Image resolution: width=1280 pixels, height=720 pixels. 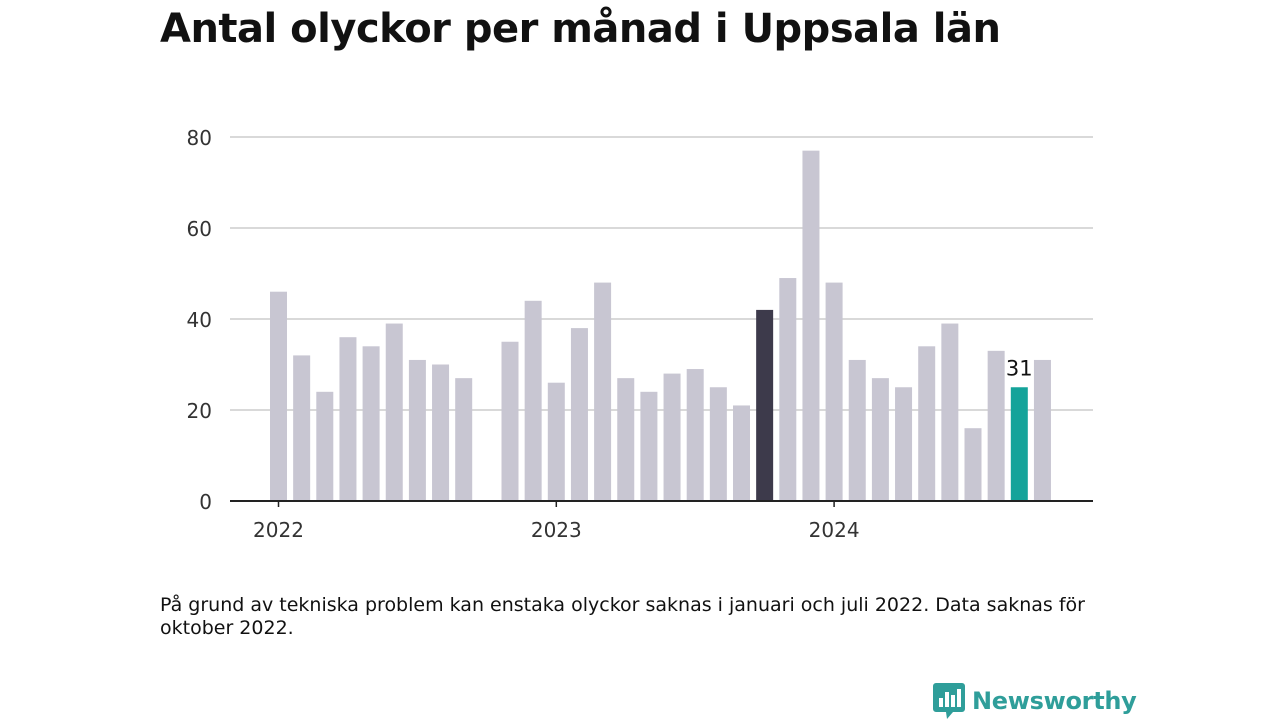 I want to click on x-tick-label: 2023, so click(x=556, y=530).